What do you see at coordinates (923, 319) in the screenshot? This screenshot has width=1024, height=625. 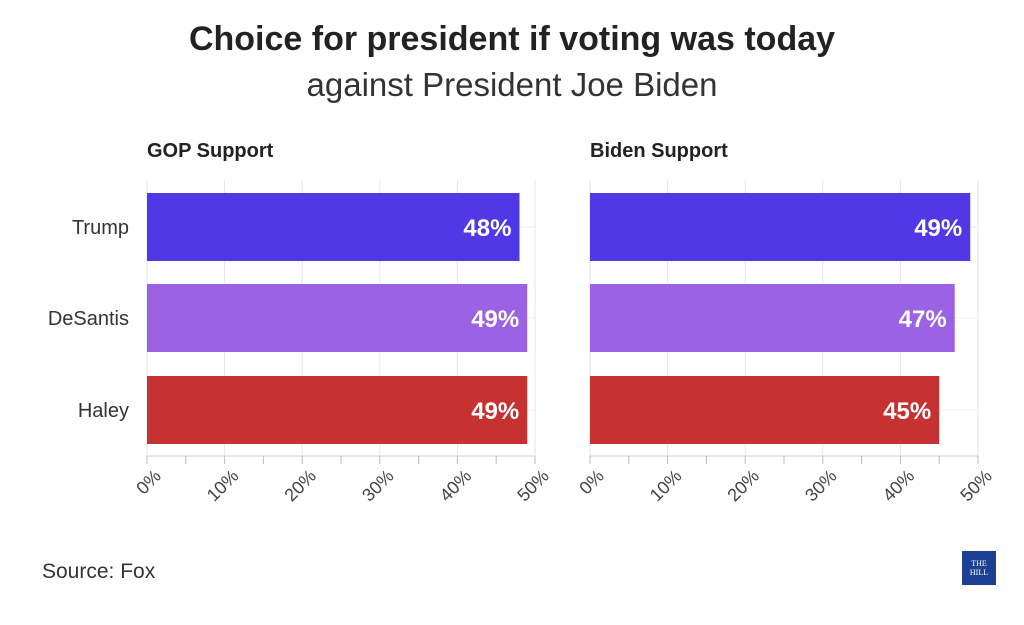 I see `data-label-biden-support-desantis: 47%` at bounding box center [923, 319].